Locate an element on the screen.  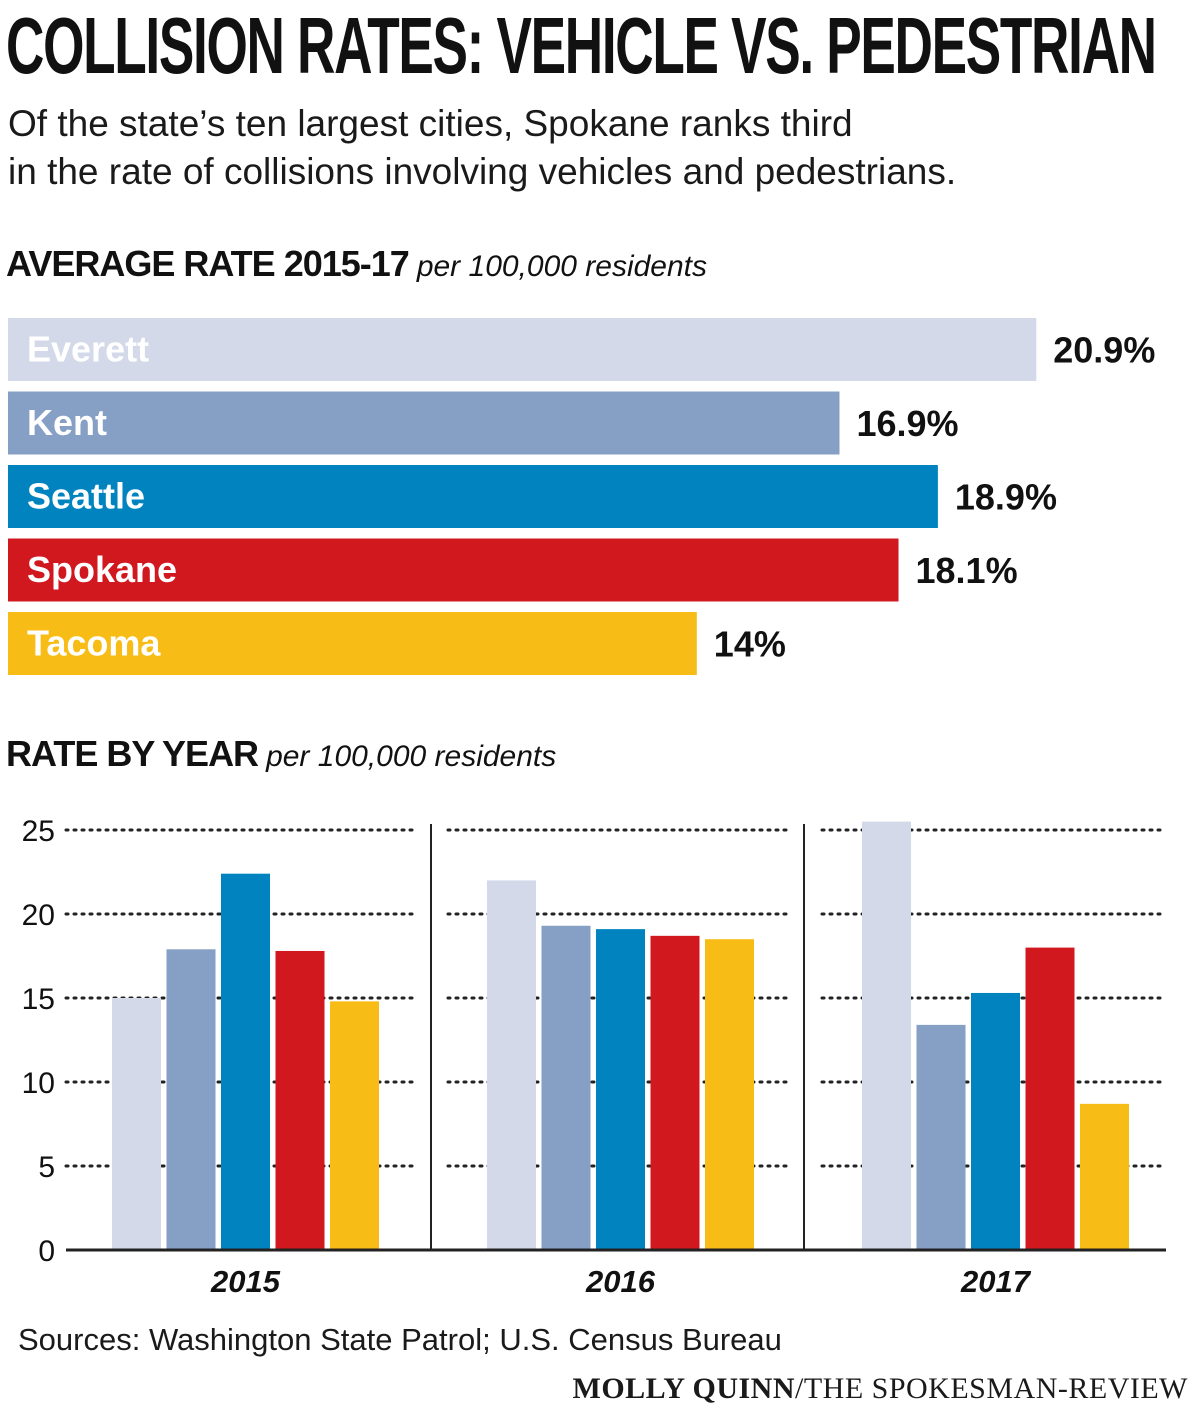
bar-2016-tacoma is located at coordinates (729, 1094).